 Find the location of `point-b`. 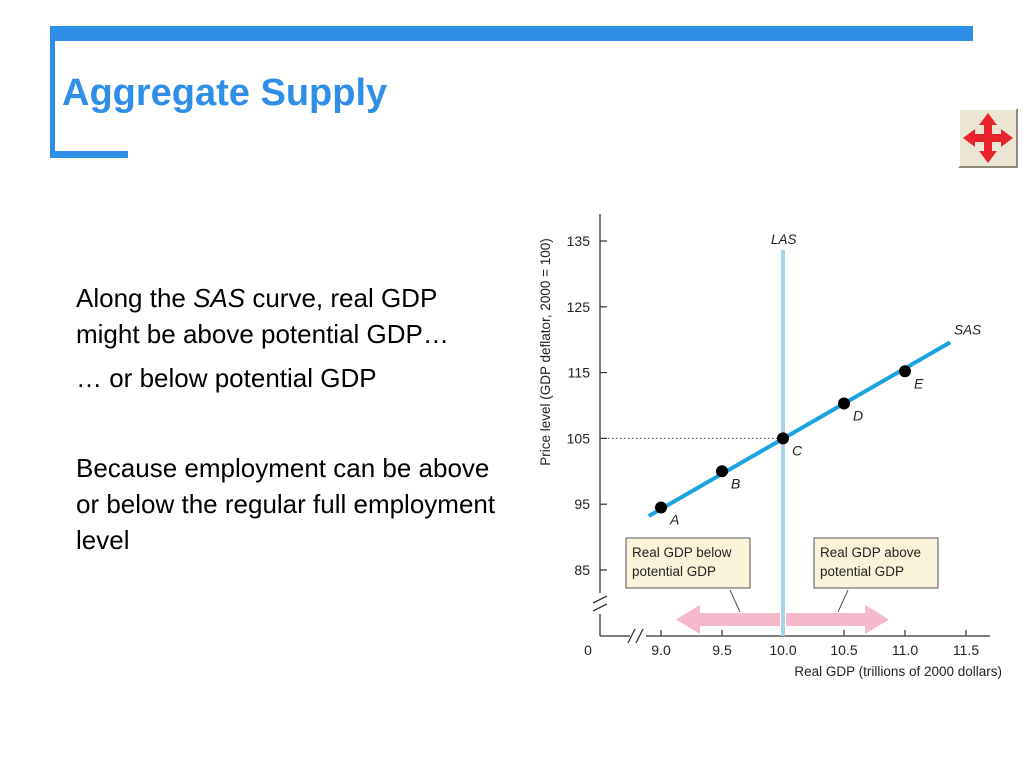

point-b is located at coordinates (722, 471).